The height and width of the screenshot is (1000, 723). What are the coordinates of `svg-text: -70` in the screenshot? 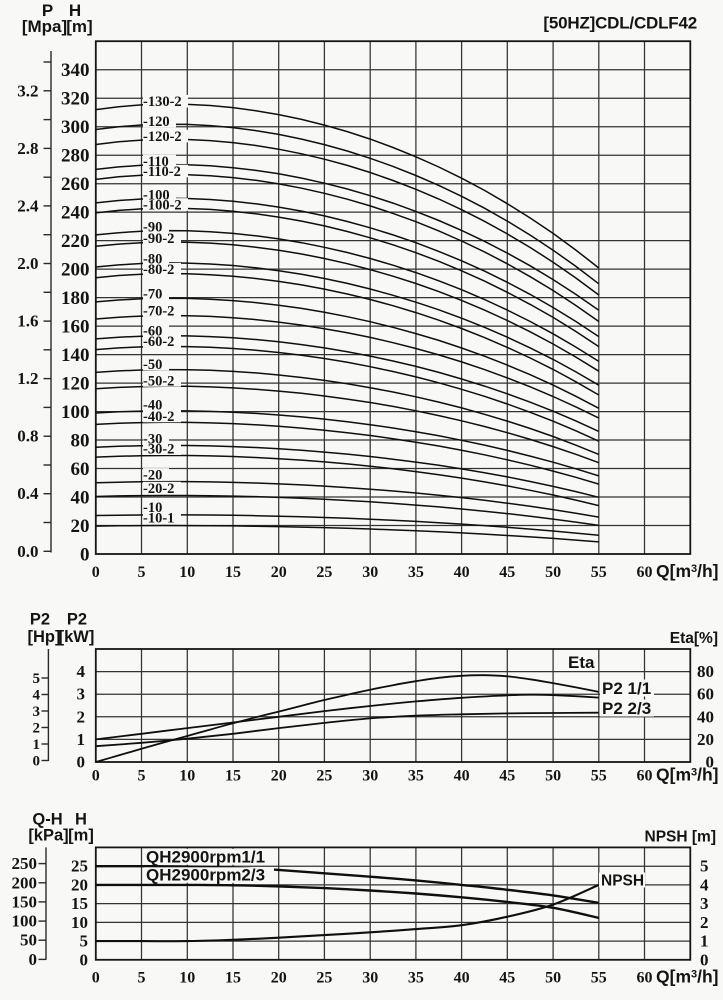 It's located at (152, 294).